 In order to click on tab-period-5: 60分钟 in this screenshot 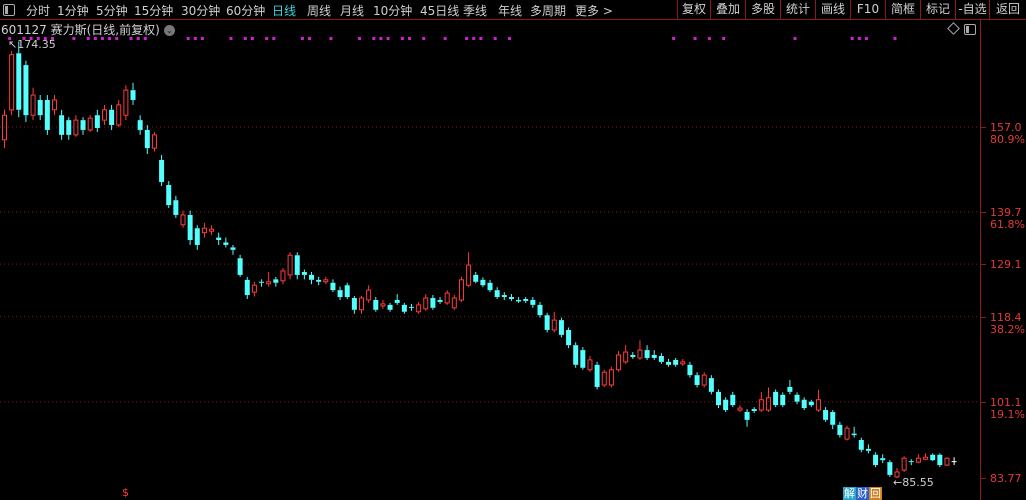, I will do `click(246, 11)`.